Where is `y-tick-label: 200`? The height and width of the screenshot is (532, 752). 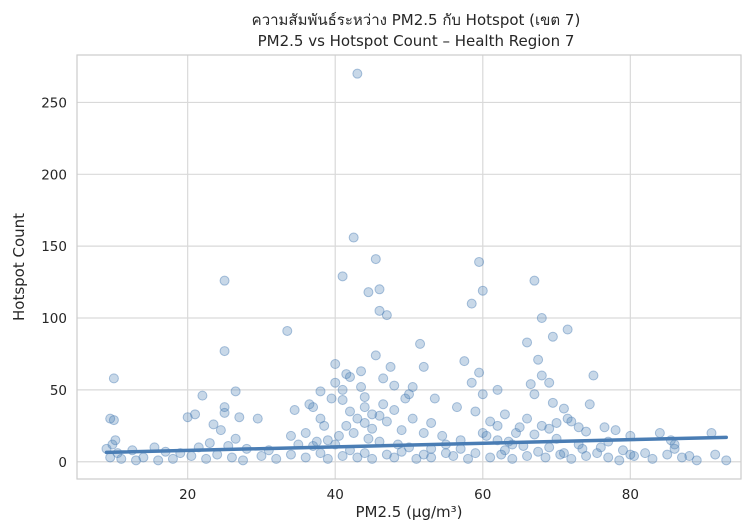 y-tick-label: 200 is located at coordinates (54, 175).